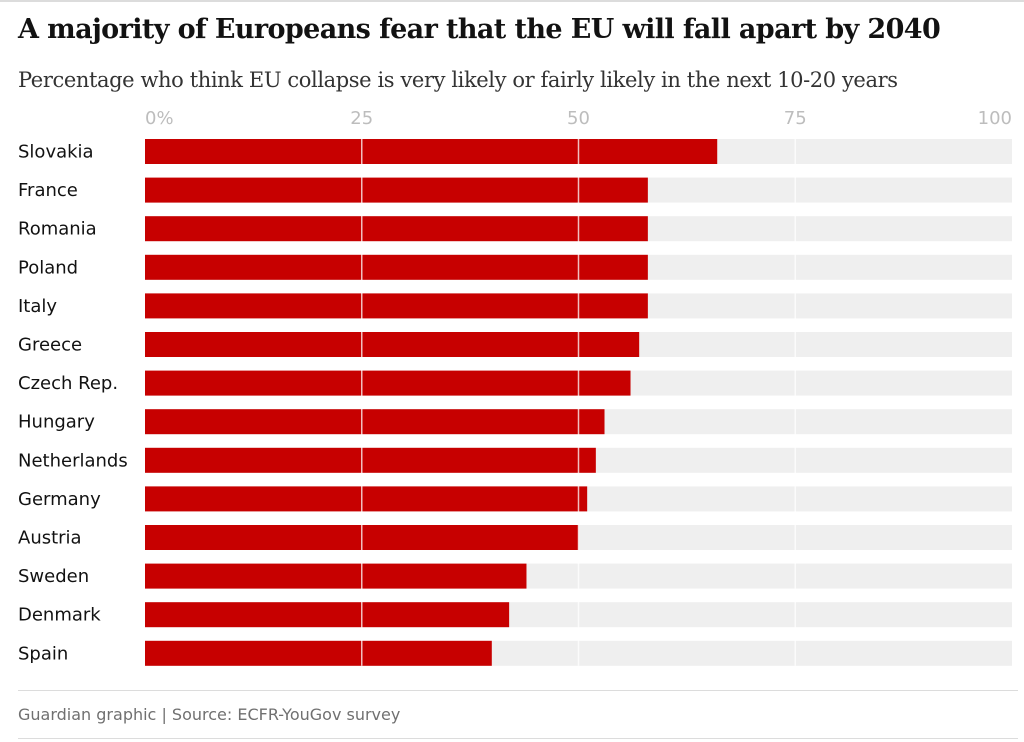 The image size is (1024, 742). I want to click on category-label: Netherlands, so click(73, 460).